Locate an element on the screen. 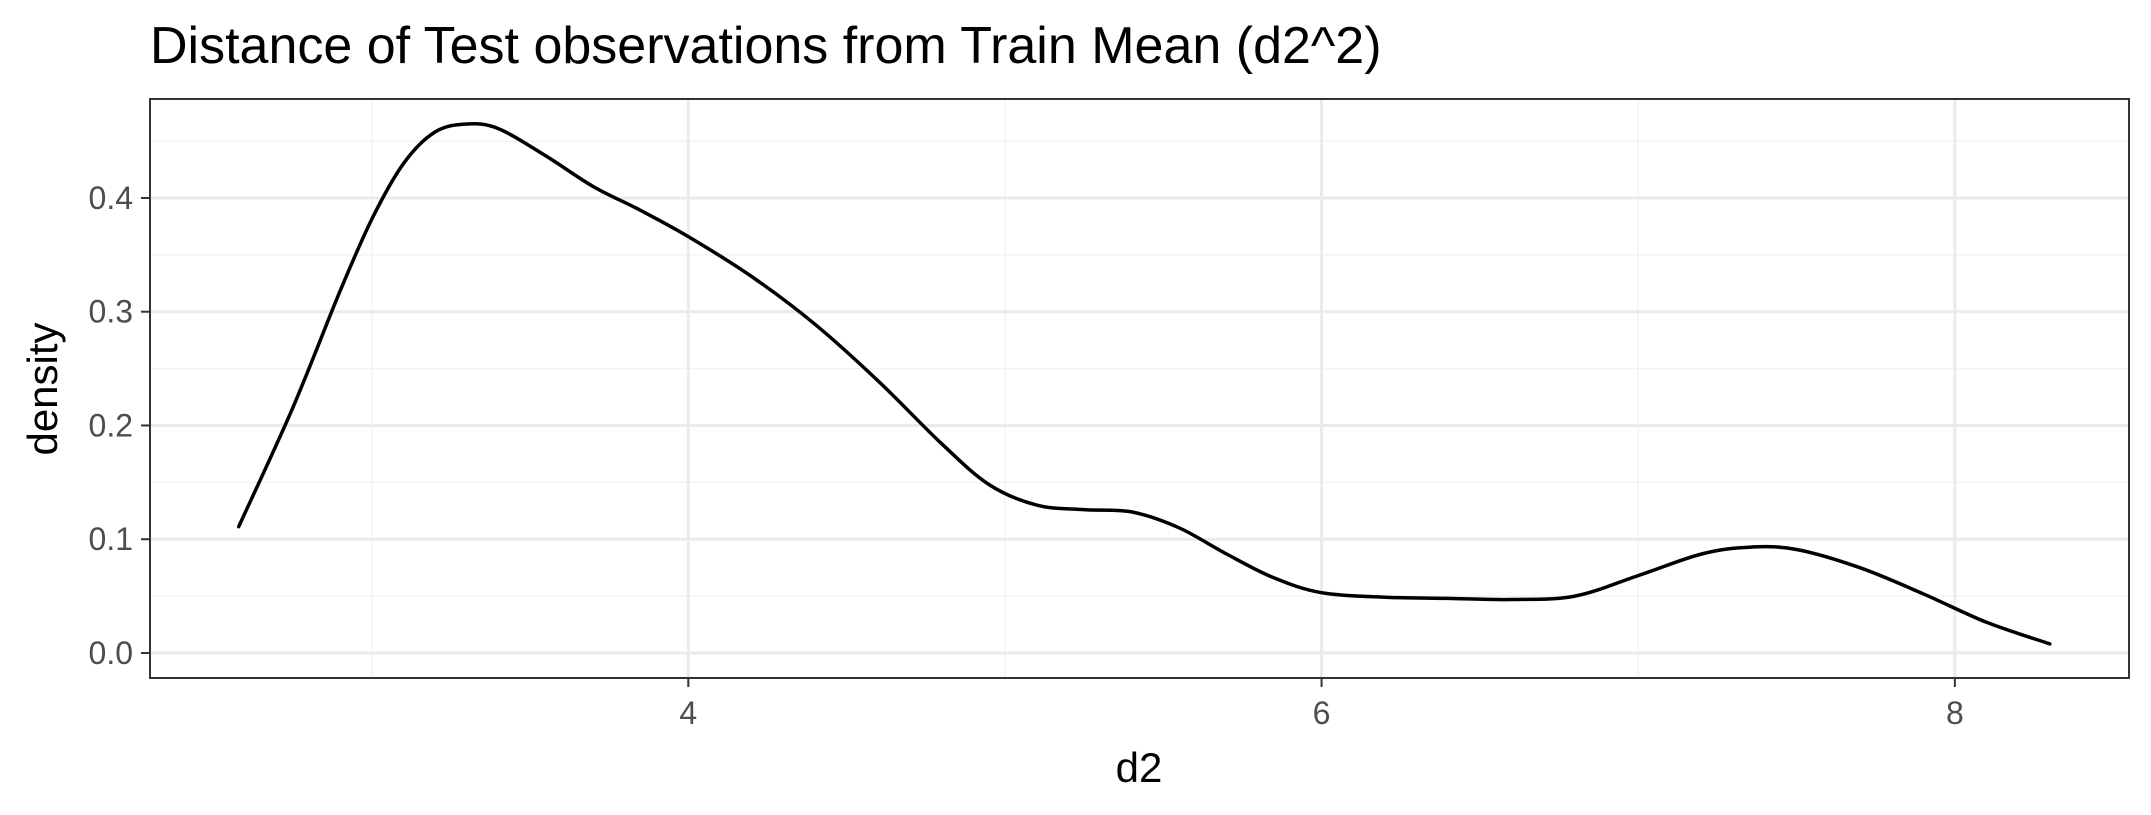  y-tick-label: 0.4 is located at coordinates (111, 198).